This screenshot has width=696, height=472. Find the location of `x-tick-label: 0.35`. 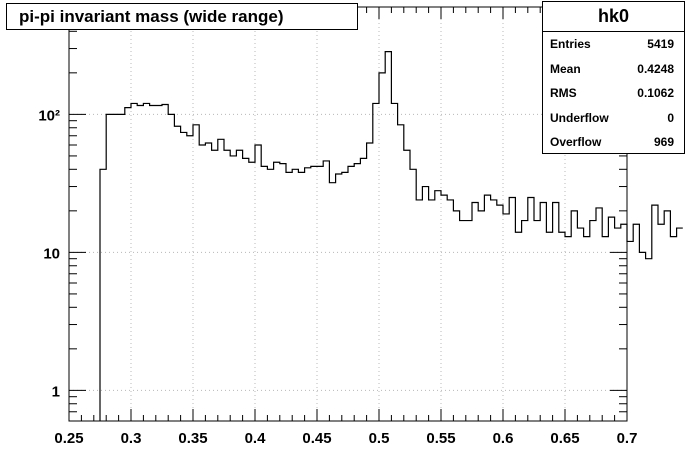

x-tick-label: 0.35 is located at coordinates (192, 438).